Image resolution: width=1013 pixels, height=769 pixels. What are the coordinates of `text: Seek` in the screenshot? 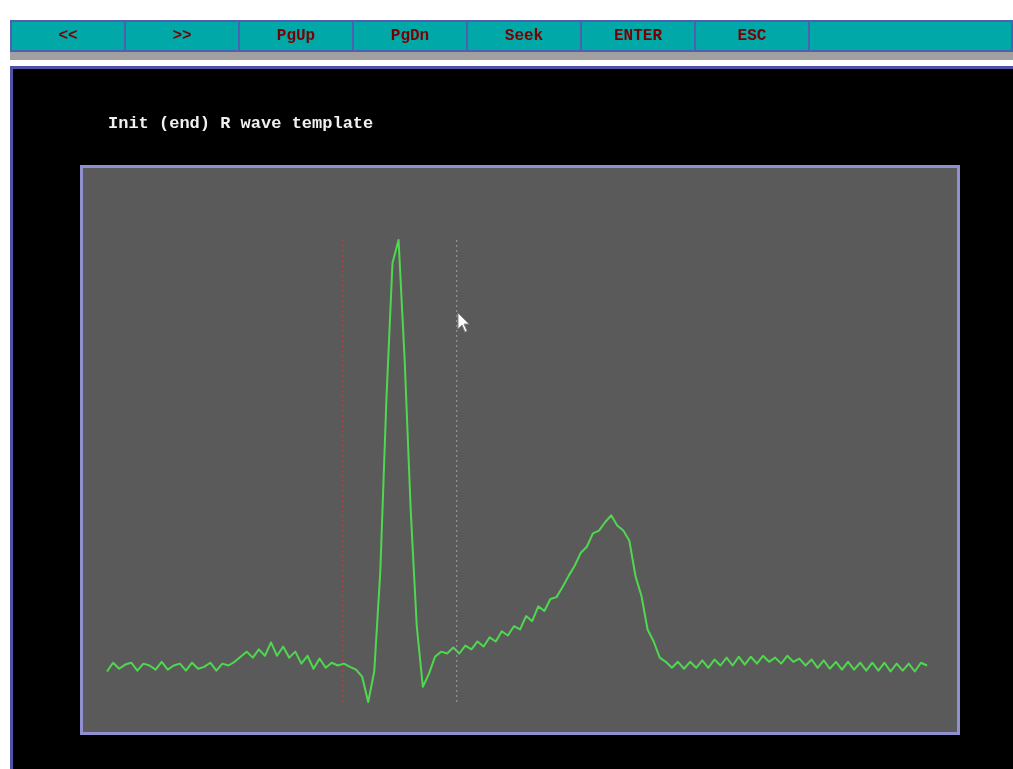 It's located at (525, 36).